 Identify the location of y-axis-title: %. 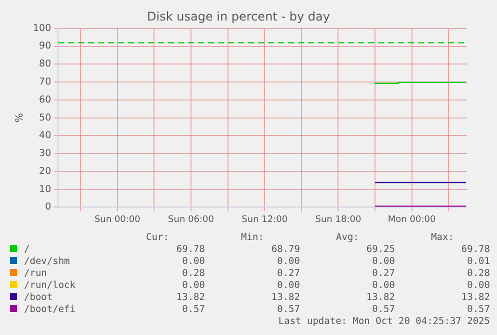
(20, 118).